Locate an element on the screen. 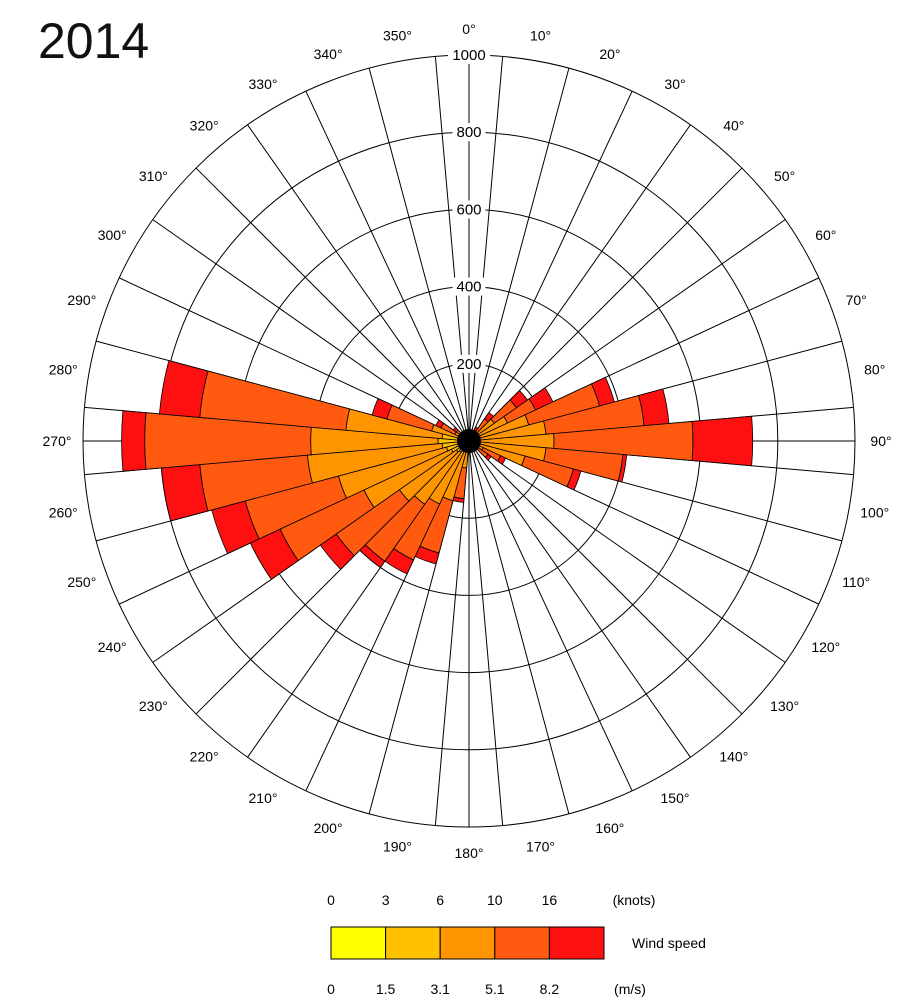 The width and height of the screenshot is (922, 999). radial-tick-label: 800 is located at coordinates (468, 132).